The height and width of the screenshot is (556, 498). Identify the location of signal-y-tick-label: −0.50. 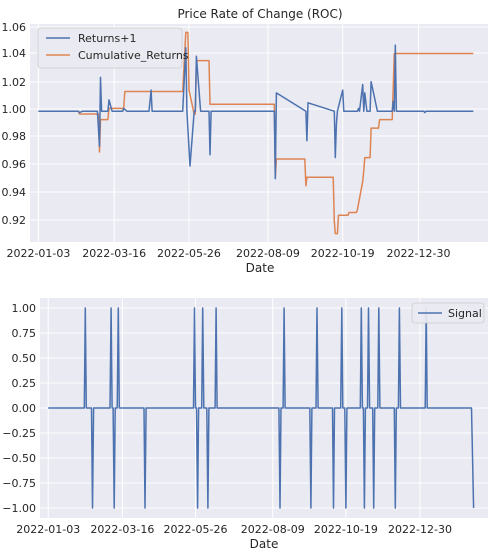
(19, 458).